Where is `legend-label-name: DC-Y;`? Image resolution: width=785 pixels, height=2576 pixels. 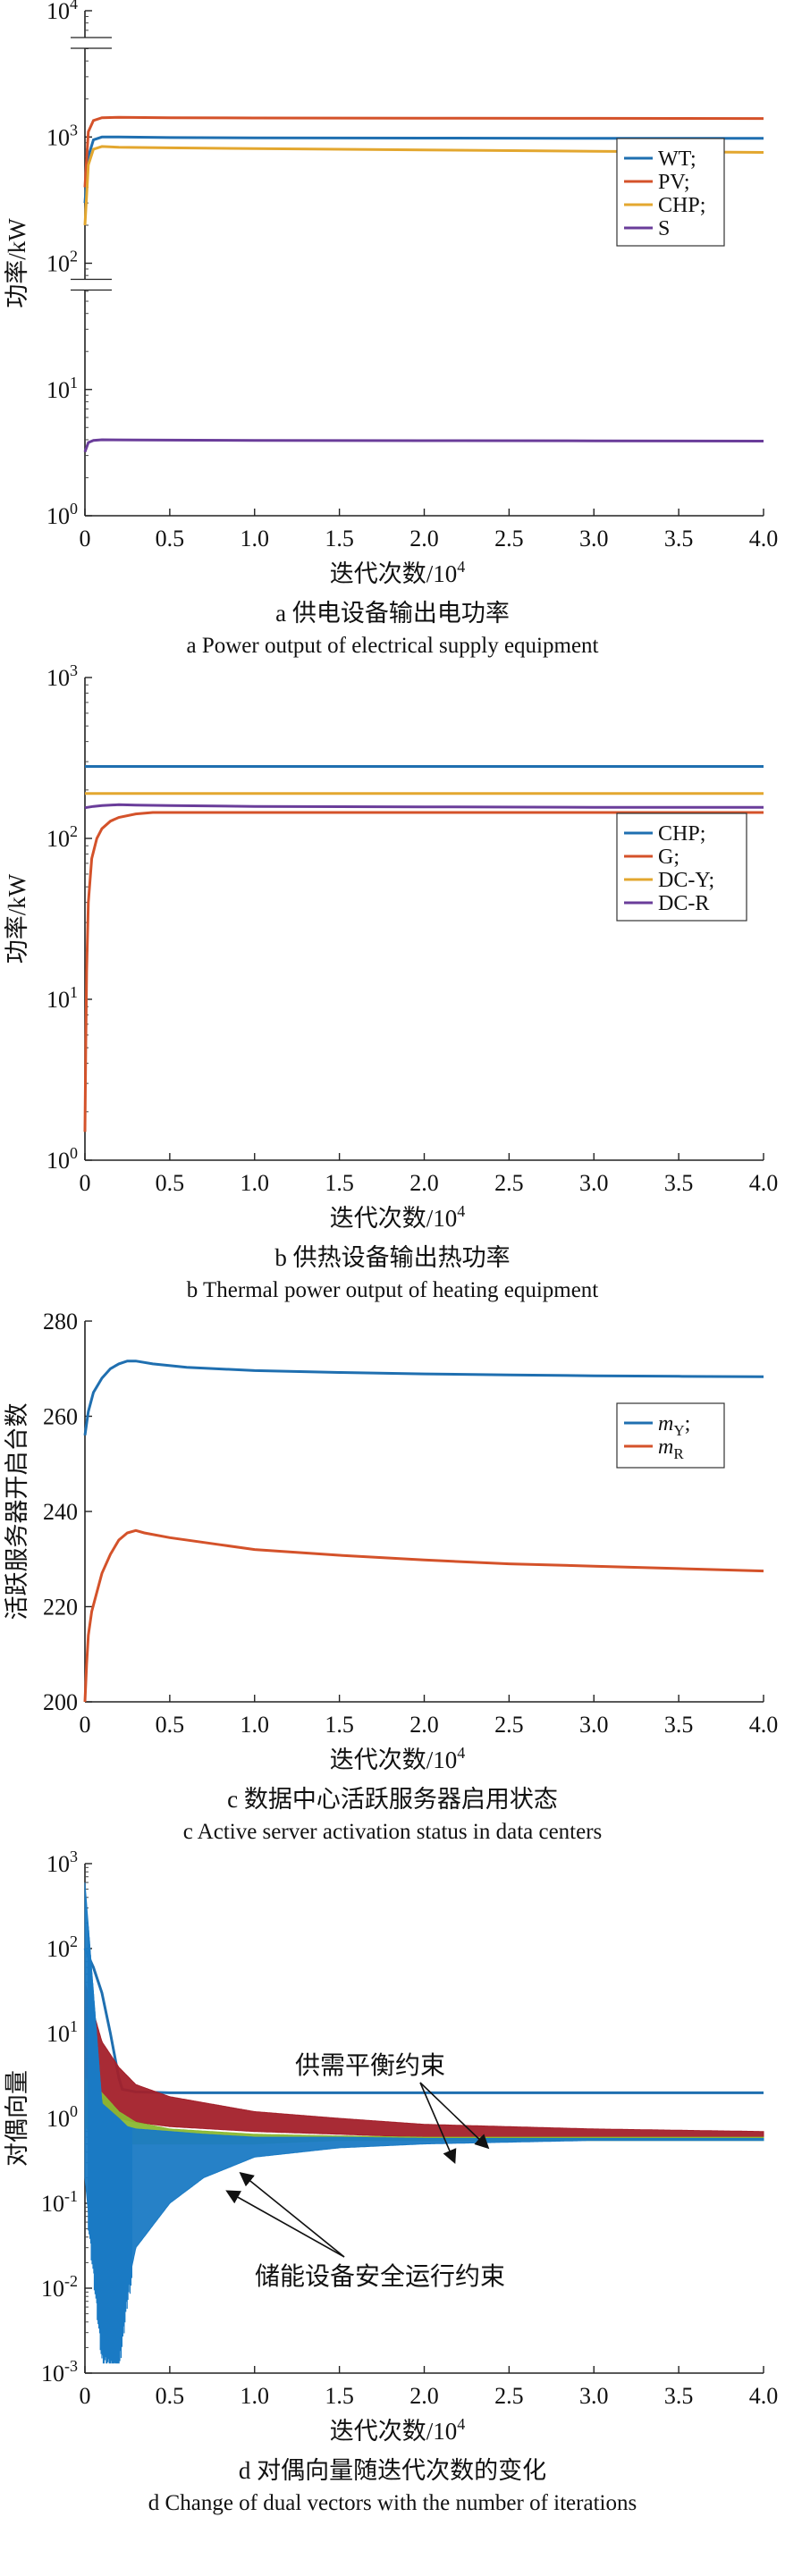 legend-label-name: DC-Y; is located at coordinates (686, 881).